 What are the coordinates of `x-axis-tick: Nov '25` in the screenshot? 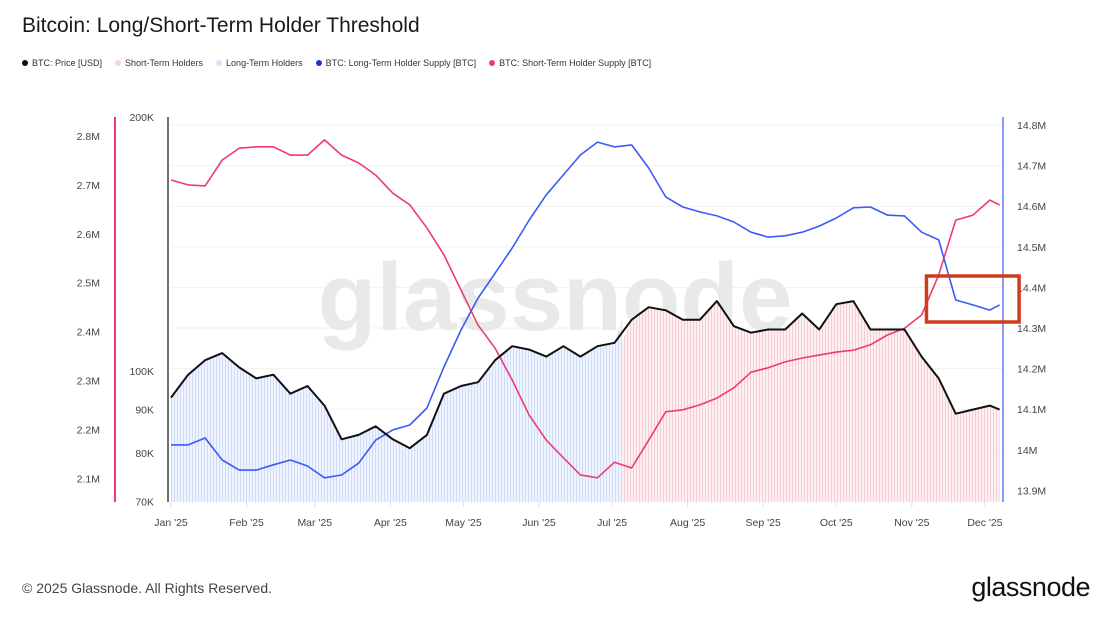 It's located at (911, 523).